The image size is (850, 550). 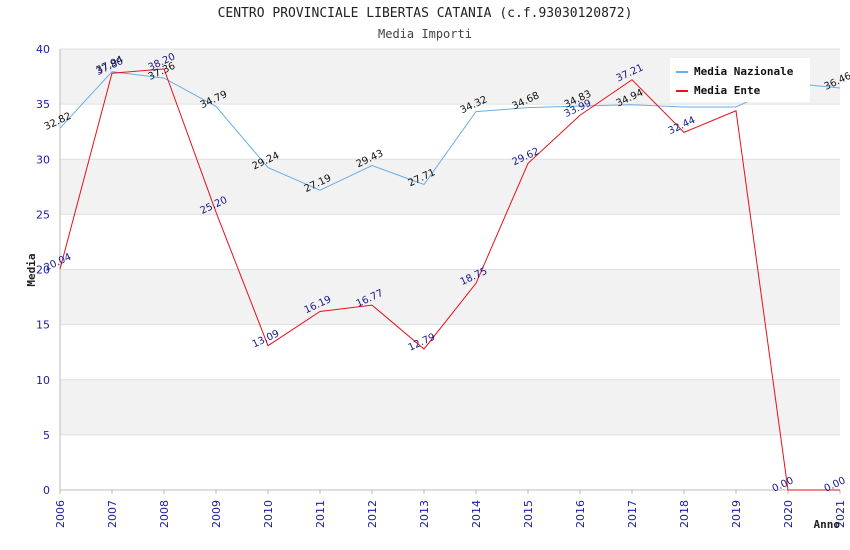 What do you see at coordinates (684, 514) in the screenshot?
I see `x-tick-label: 2018` at bounding box center [684, 514].